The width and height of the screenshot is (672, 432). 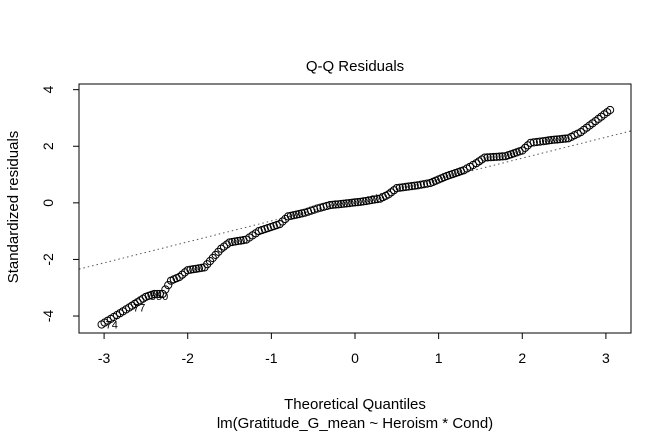 What do you see at coordinates (355, 66) in the screenshot?
I see `chart-title: Q-Q Residuals` at bounding box center [355, 66].